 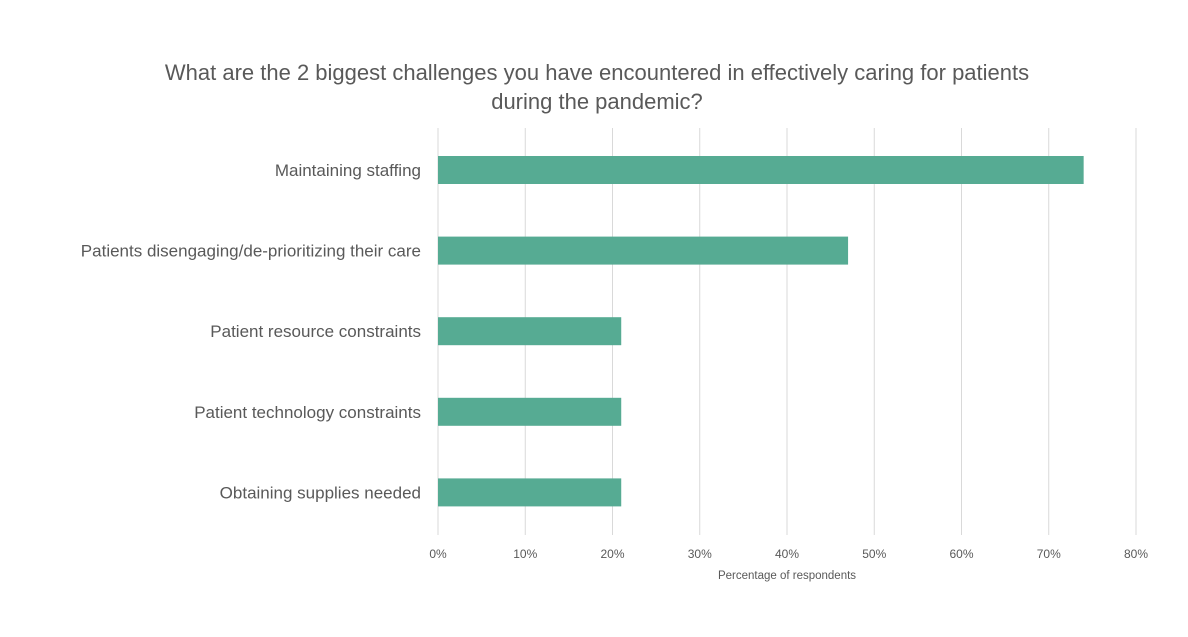 I want to click on category-label: Maintaining staffing, so click(x=348, y=170).